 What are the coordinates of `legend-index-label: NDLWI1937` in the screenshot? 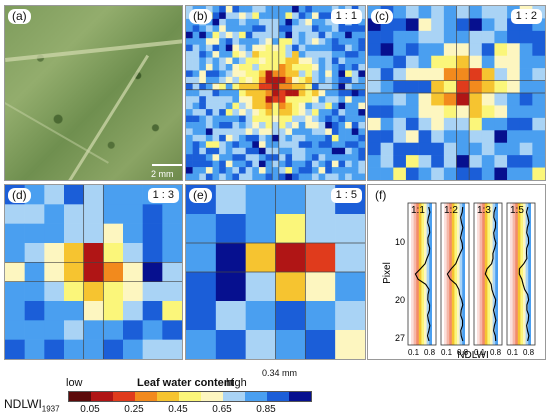 It's located at (32, 405).